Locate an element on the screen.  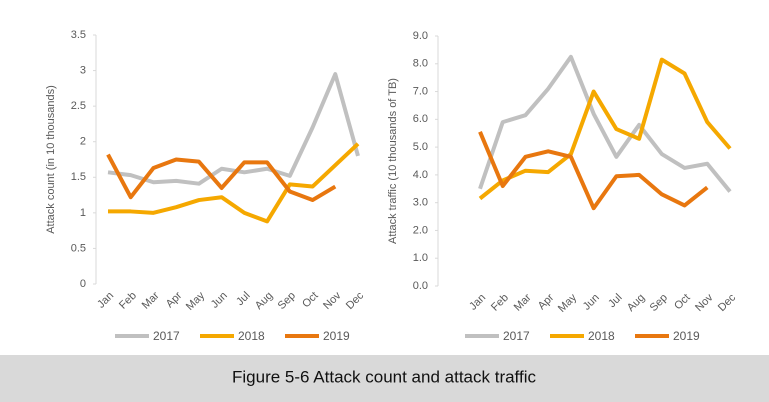
y-tick-label: 1.0 is located at coordinates (420, 258).